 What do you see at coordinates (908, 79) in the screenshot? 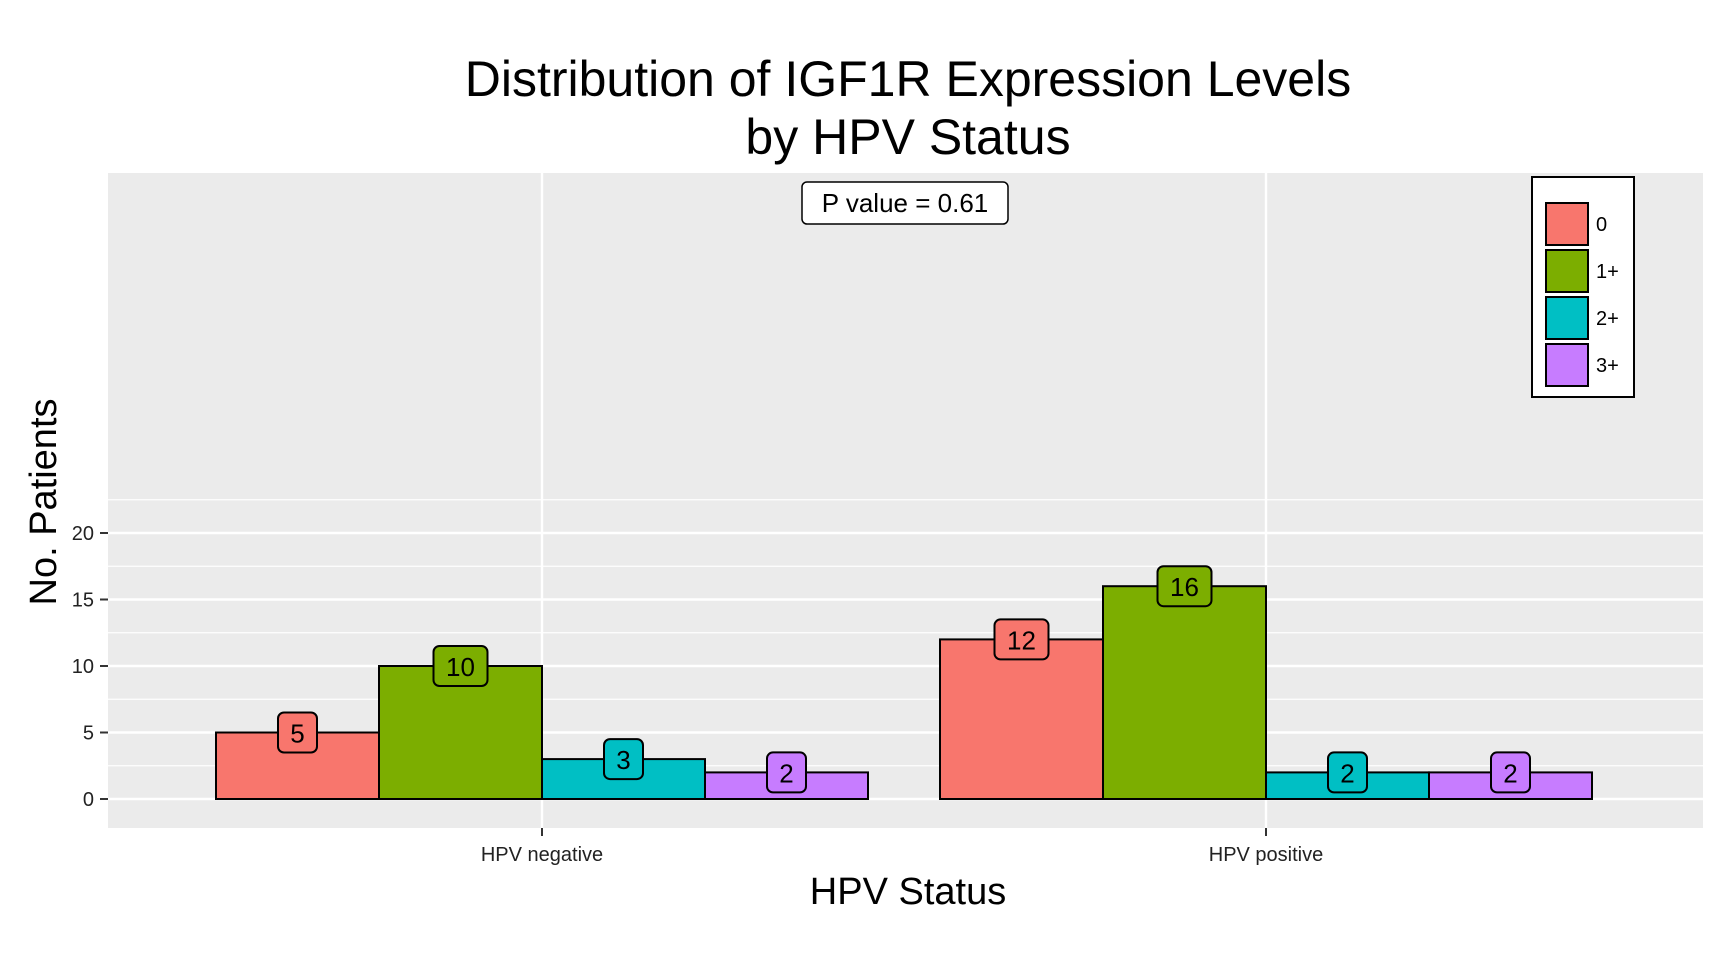
I see `chart-title-line-1: Distribution of IGF1R Expression Levels` at bounding box center [908, 79].